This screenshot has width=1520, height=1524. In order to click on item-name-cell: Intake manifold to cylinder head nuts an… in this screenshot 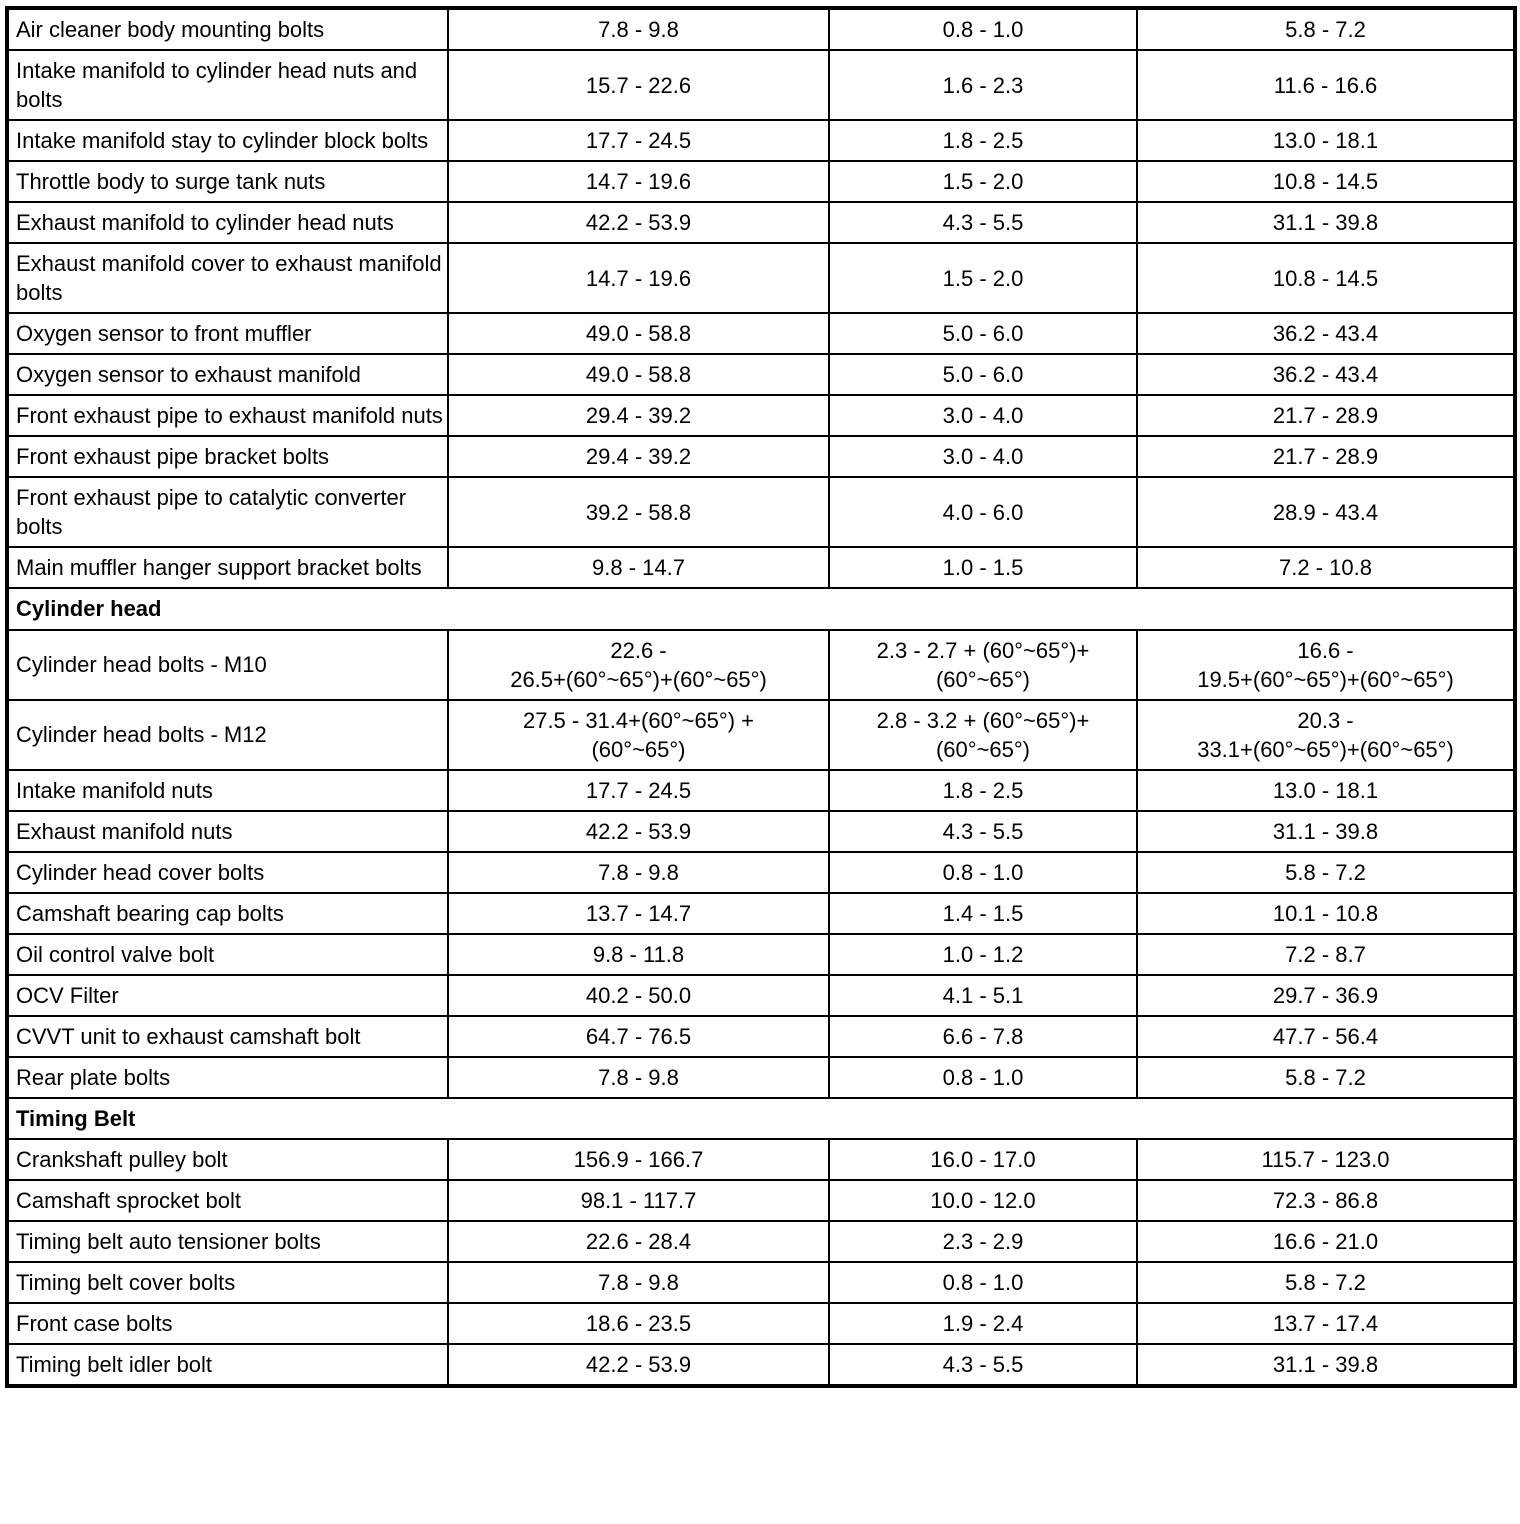, I will do `click(227, 85)`.